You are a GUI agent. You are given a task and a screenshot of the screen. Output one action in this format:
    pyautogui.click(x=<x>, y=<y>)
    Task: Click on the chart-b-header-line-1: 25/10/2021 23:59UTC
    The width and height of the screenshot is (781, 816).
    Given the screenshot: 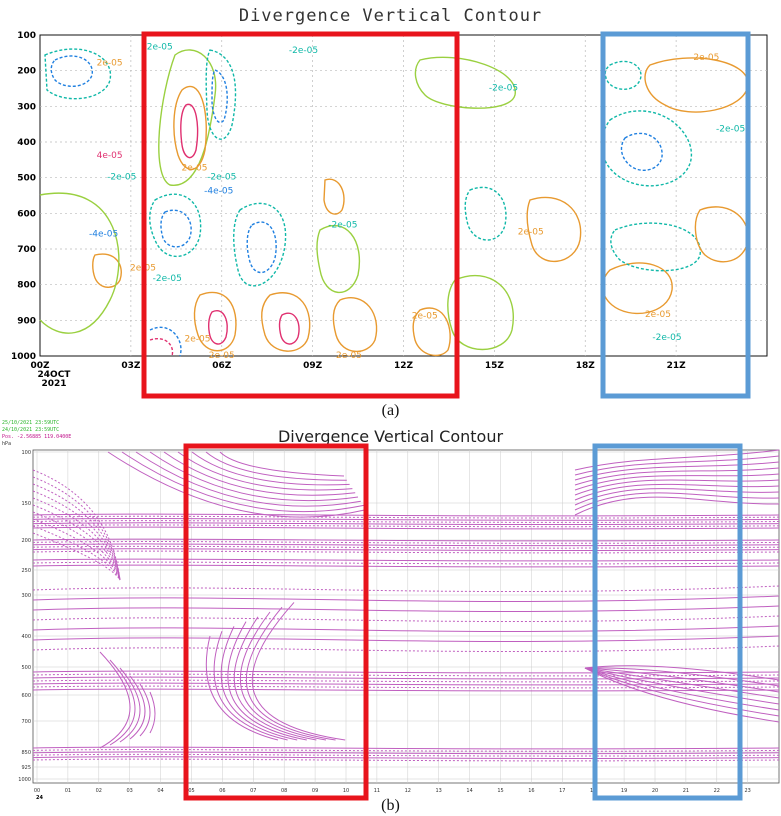 What is the action you would take?
    pyautogui.click(x=31, y=423)
    